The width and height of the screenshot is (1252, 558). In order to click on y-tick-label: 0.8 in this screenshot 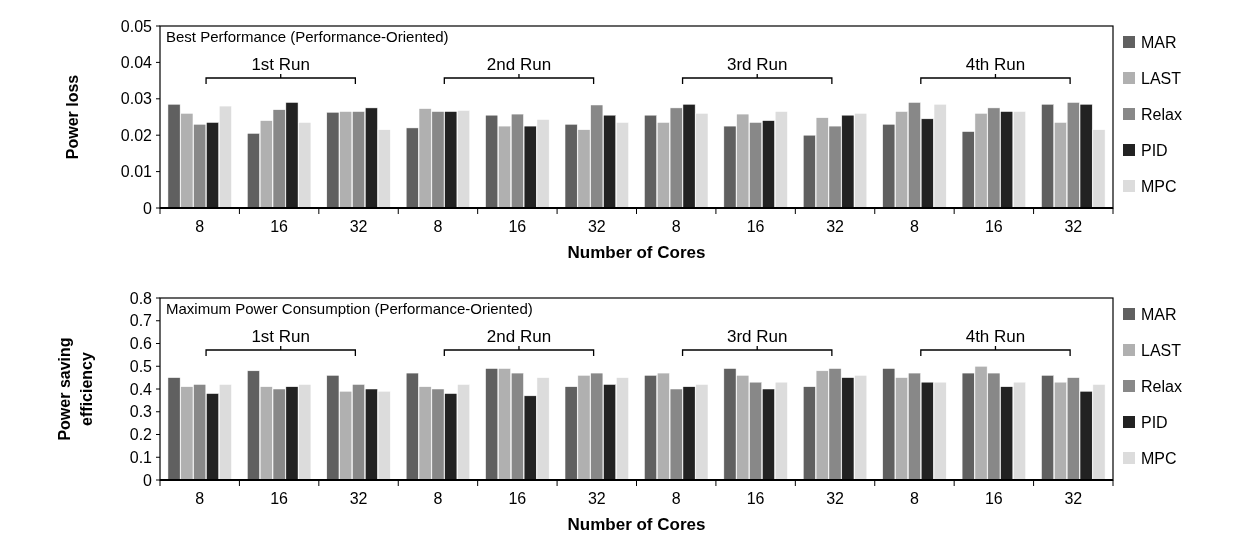, I will do `click(141, 298)`.